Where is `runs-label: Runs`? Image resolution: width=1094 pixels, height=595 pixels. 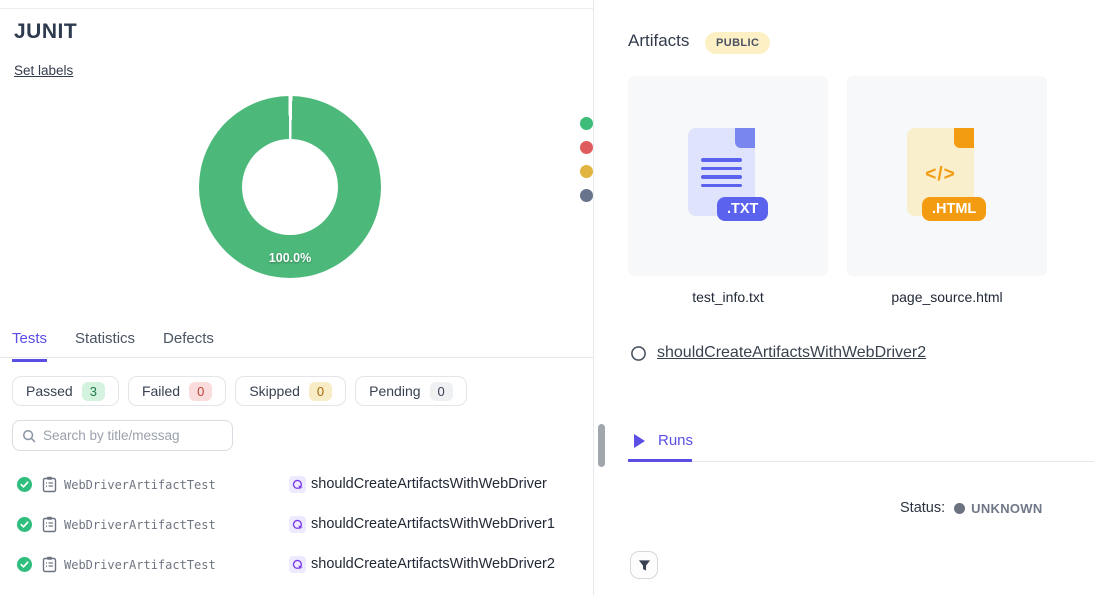
runs-label: Runs is located at coordinates (676, 440).